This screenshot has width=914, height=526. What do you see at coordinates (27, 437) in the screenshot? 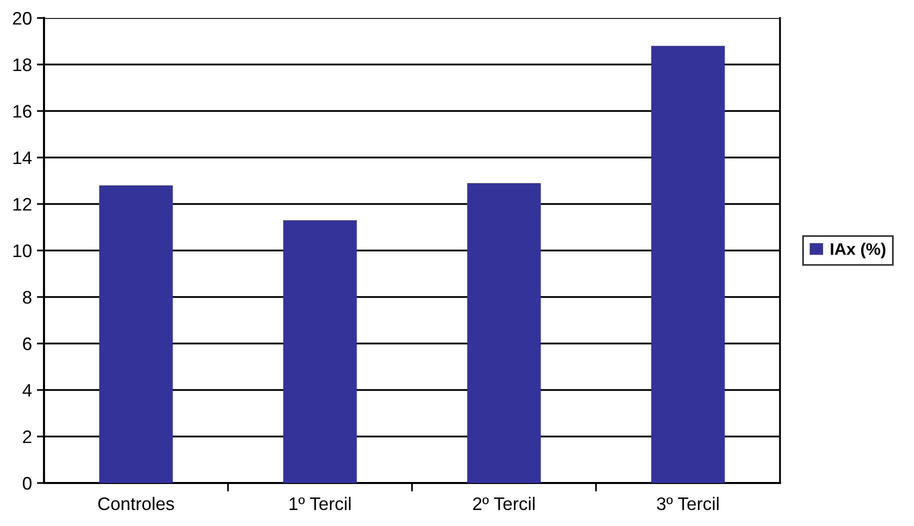
I see `y-tick-label: 2` at bounding box center [27, 437].